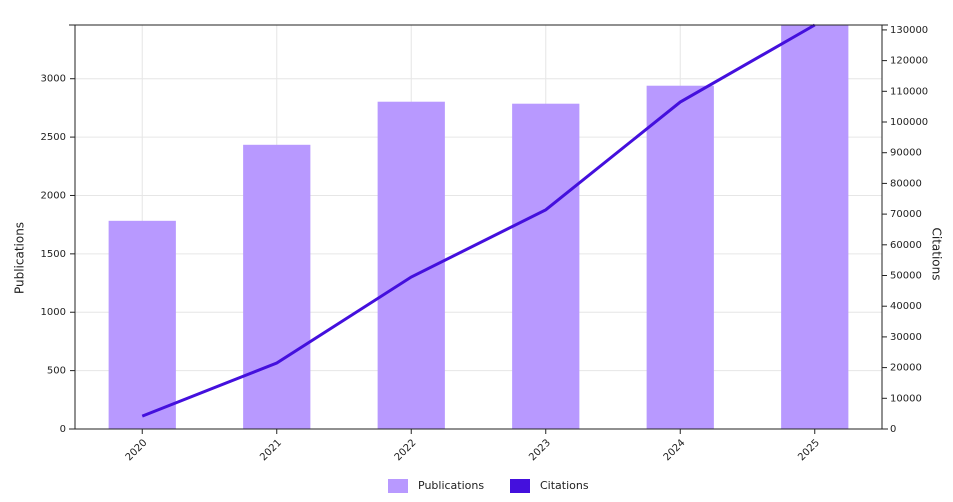  Describe the element at coordinates (909, 122) in the screenshot. I see `y2-tick-label: 100000` at that location.